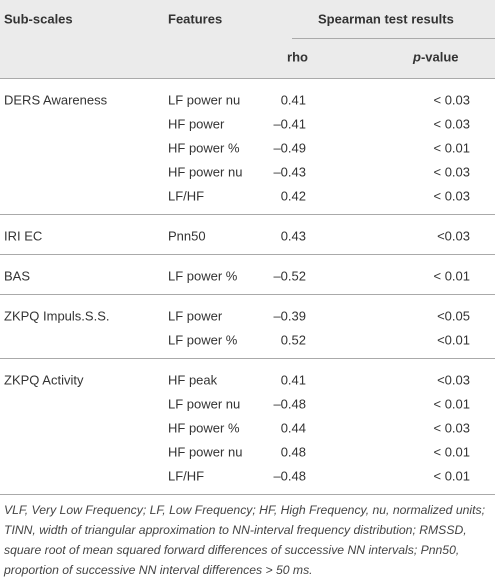 This screenshot has width=495, height=580. Describe the element at coordinates (453, 316) in the screenshot. I see `p-value: <0.05` at that location.